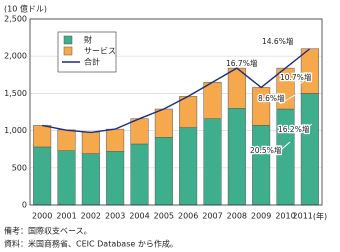 Image resolution: width=340 pixels, height=252 pixels. Describe the element at coordinates (24, 205) in the screenshot. I see `y-tick-label: 0` at that location.